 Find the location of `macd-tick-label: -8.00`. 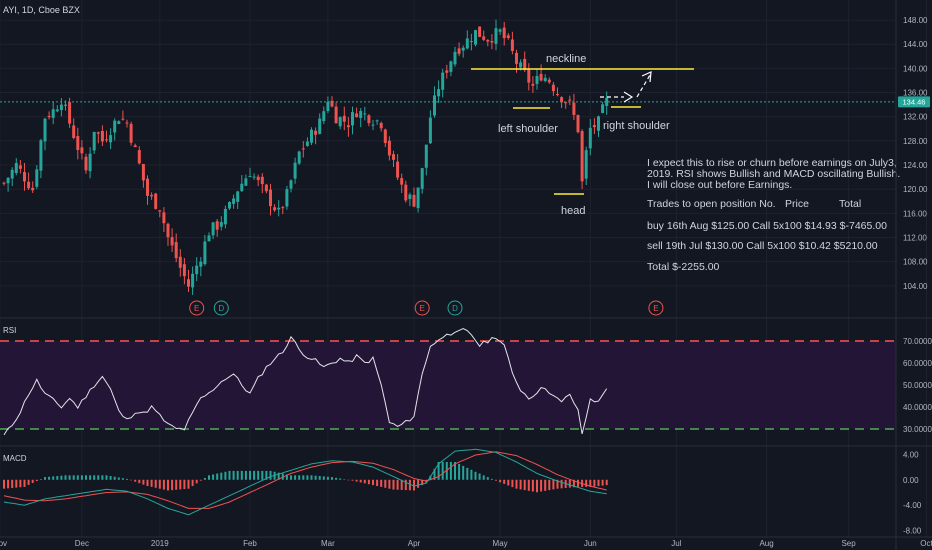

macd-tick-label: -8.00 is located at coordinates (912, 531).